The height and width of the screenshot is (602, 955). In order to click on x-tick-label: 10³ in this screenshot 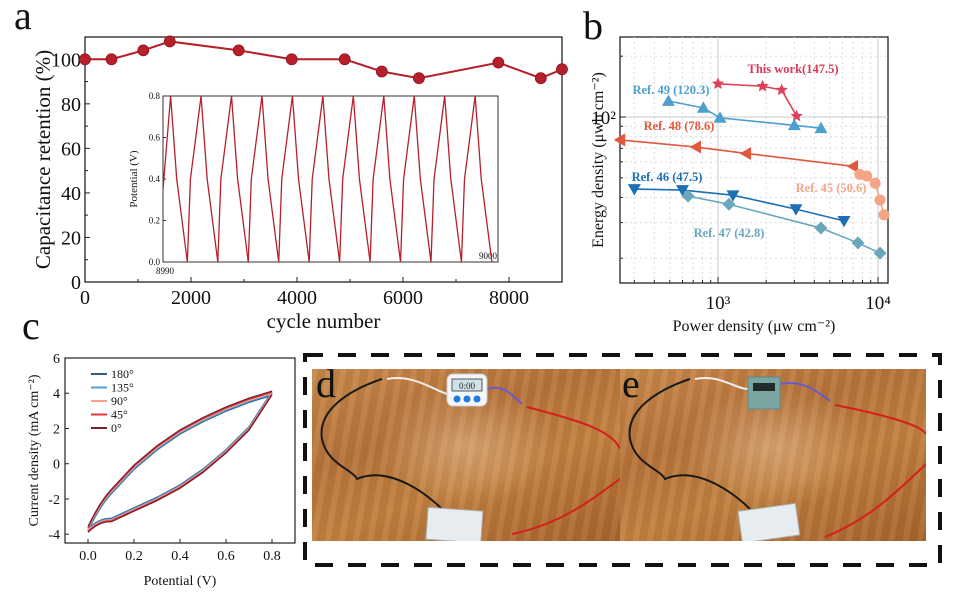, I will do `click(718, 303)`.